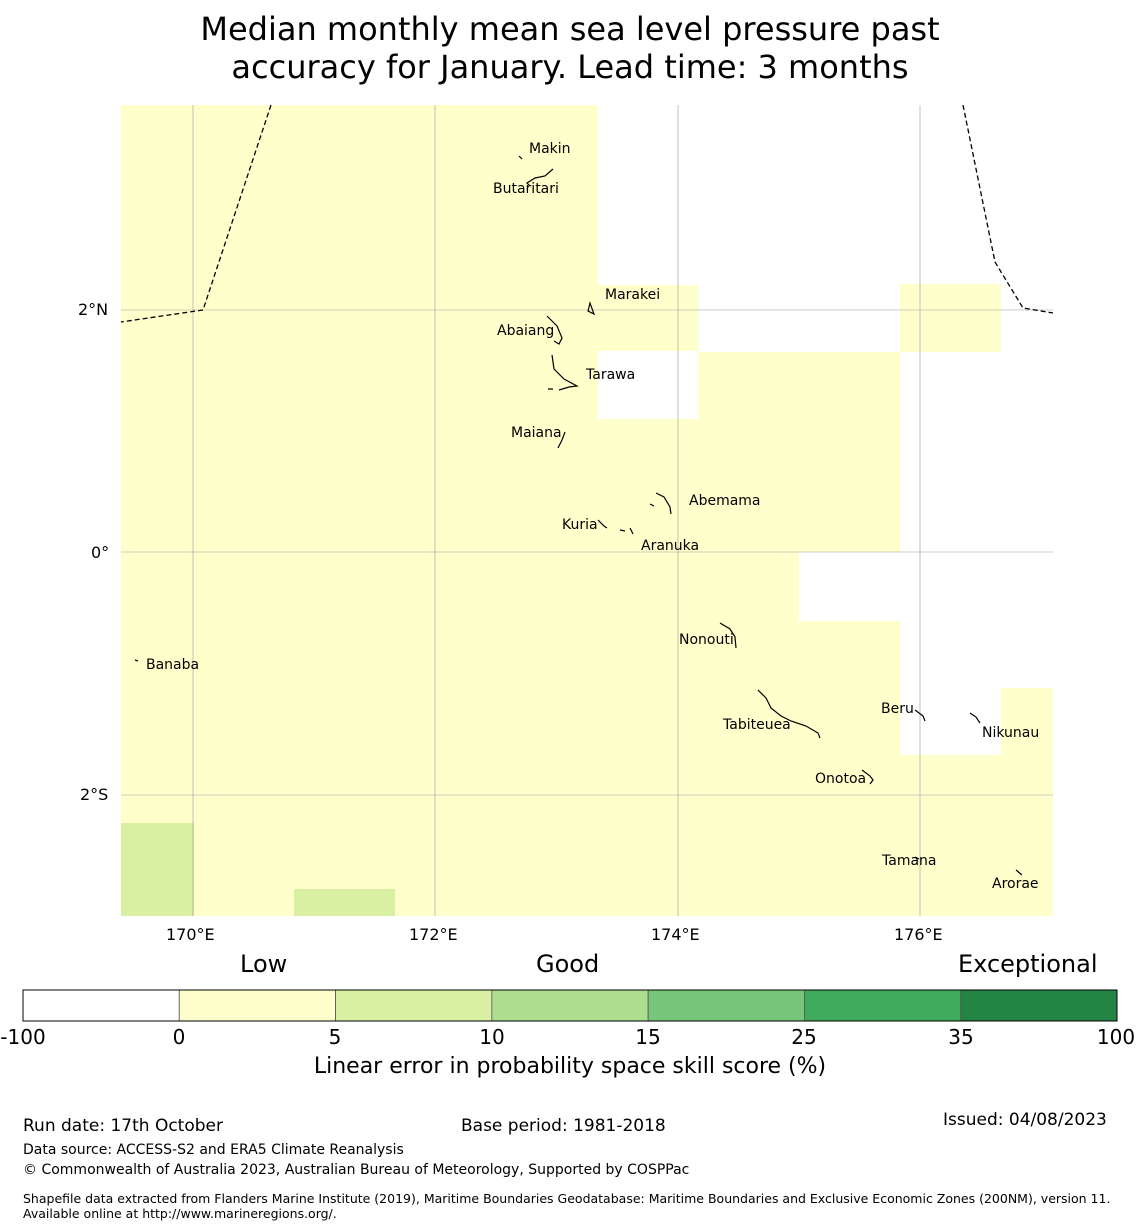 This screenshot has height=1230, width=1140. Describe the element at coordinates (633, 295) in the screenshot. I see `island-label: Marakei` at that location.